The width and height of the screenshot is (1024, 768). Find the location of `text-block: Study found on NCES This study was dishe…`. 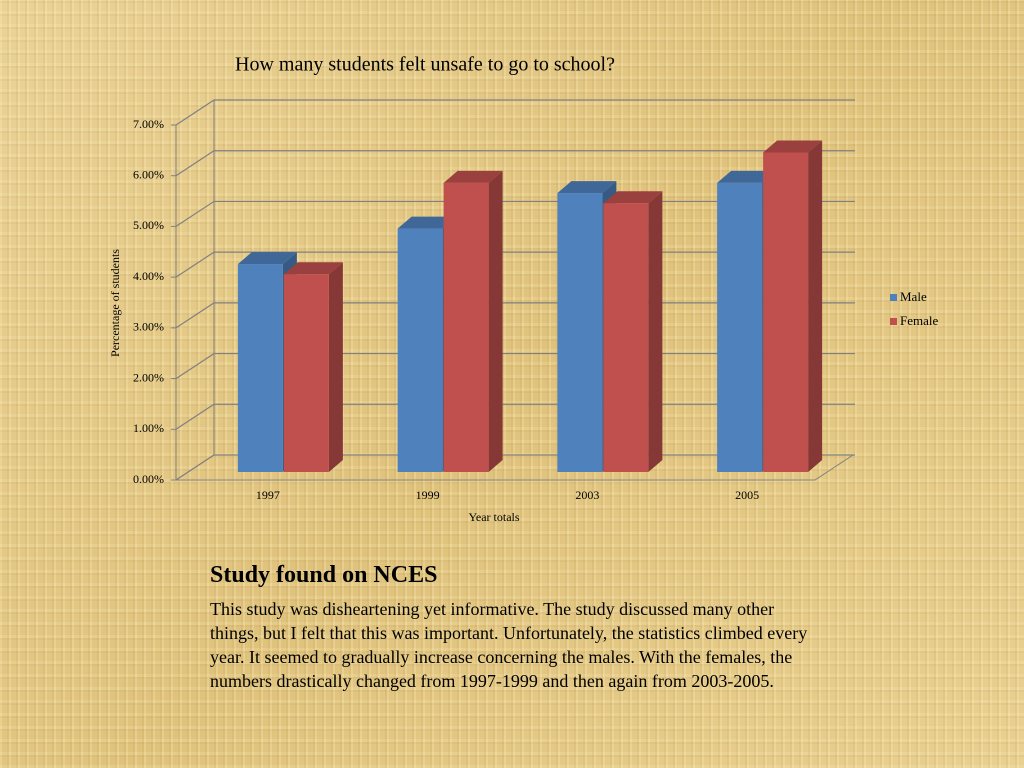

text-block: Study found on NCES This study was dishe… is located at coordinates (510, 627).